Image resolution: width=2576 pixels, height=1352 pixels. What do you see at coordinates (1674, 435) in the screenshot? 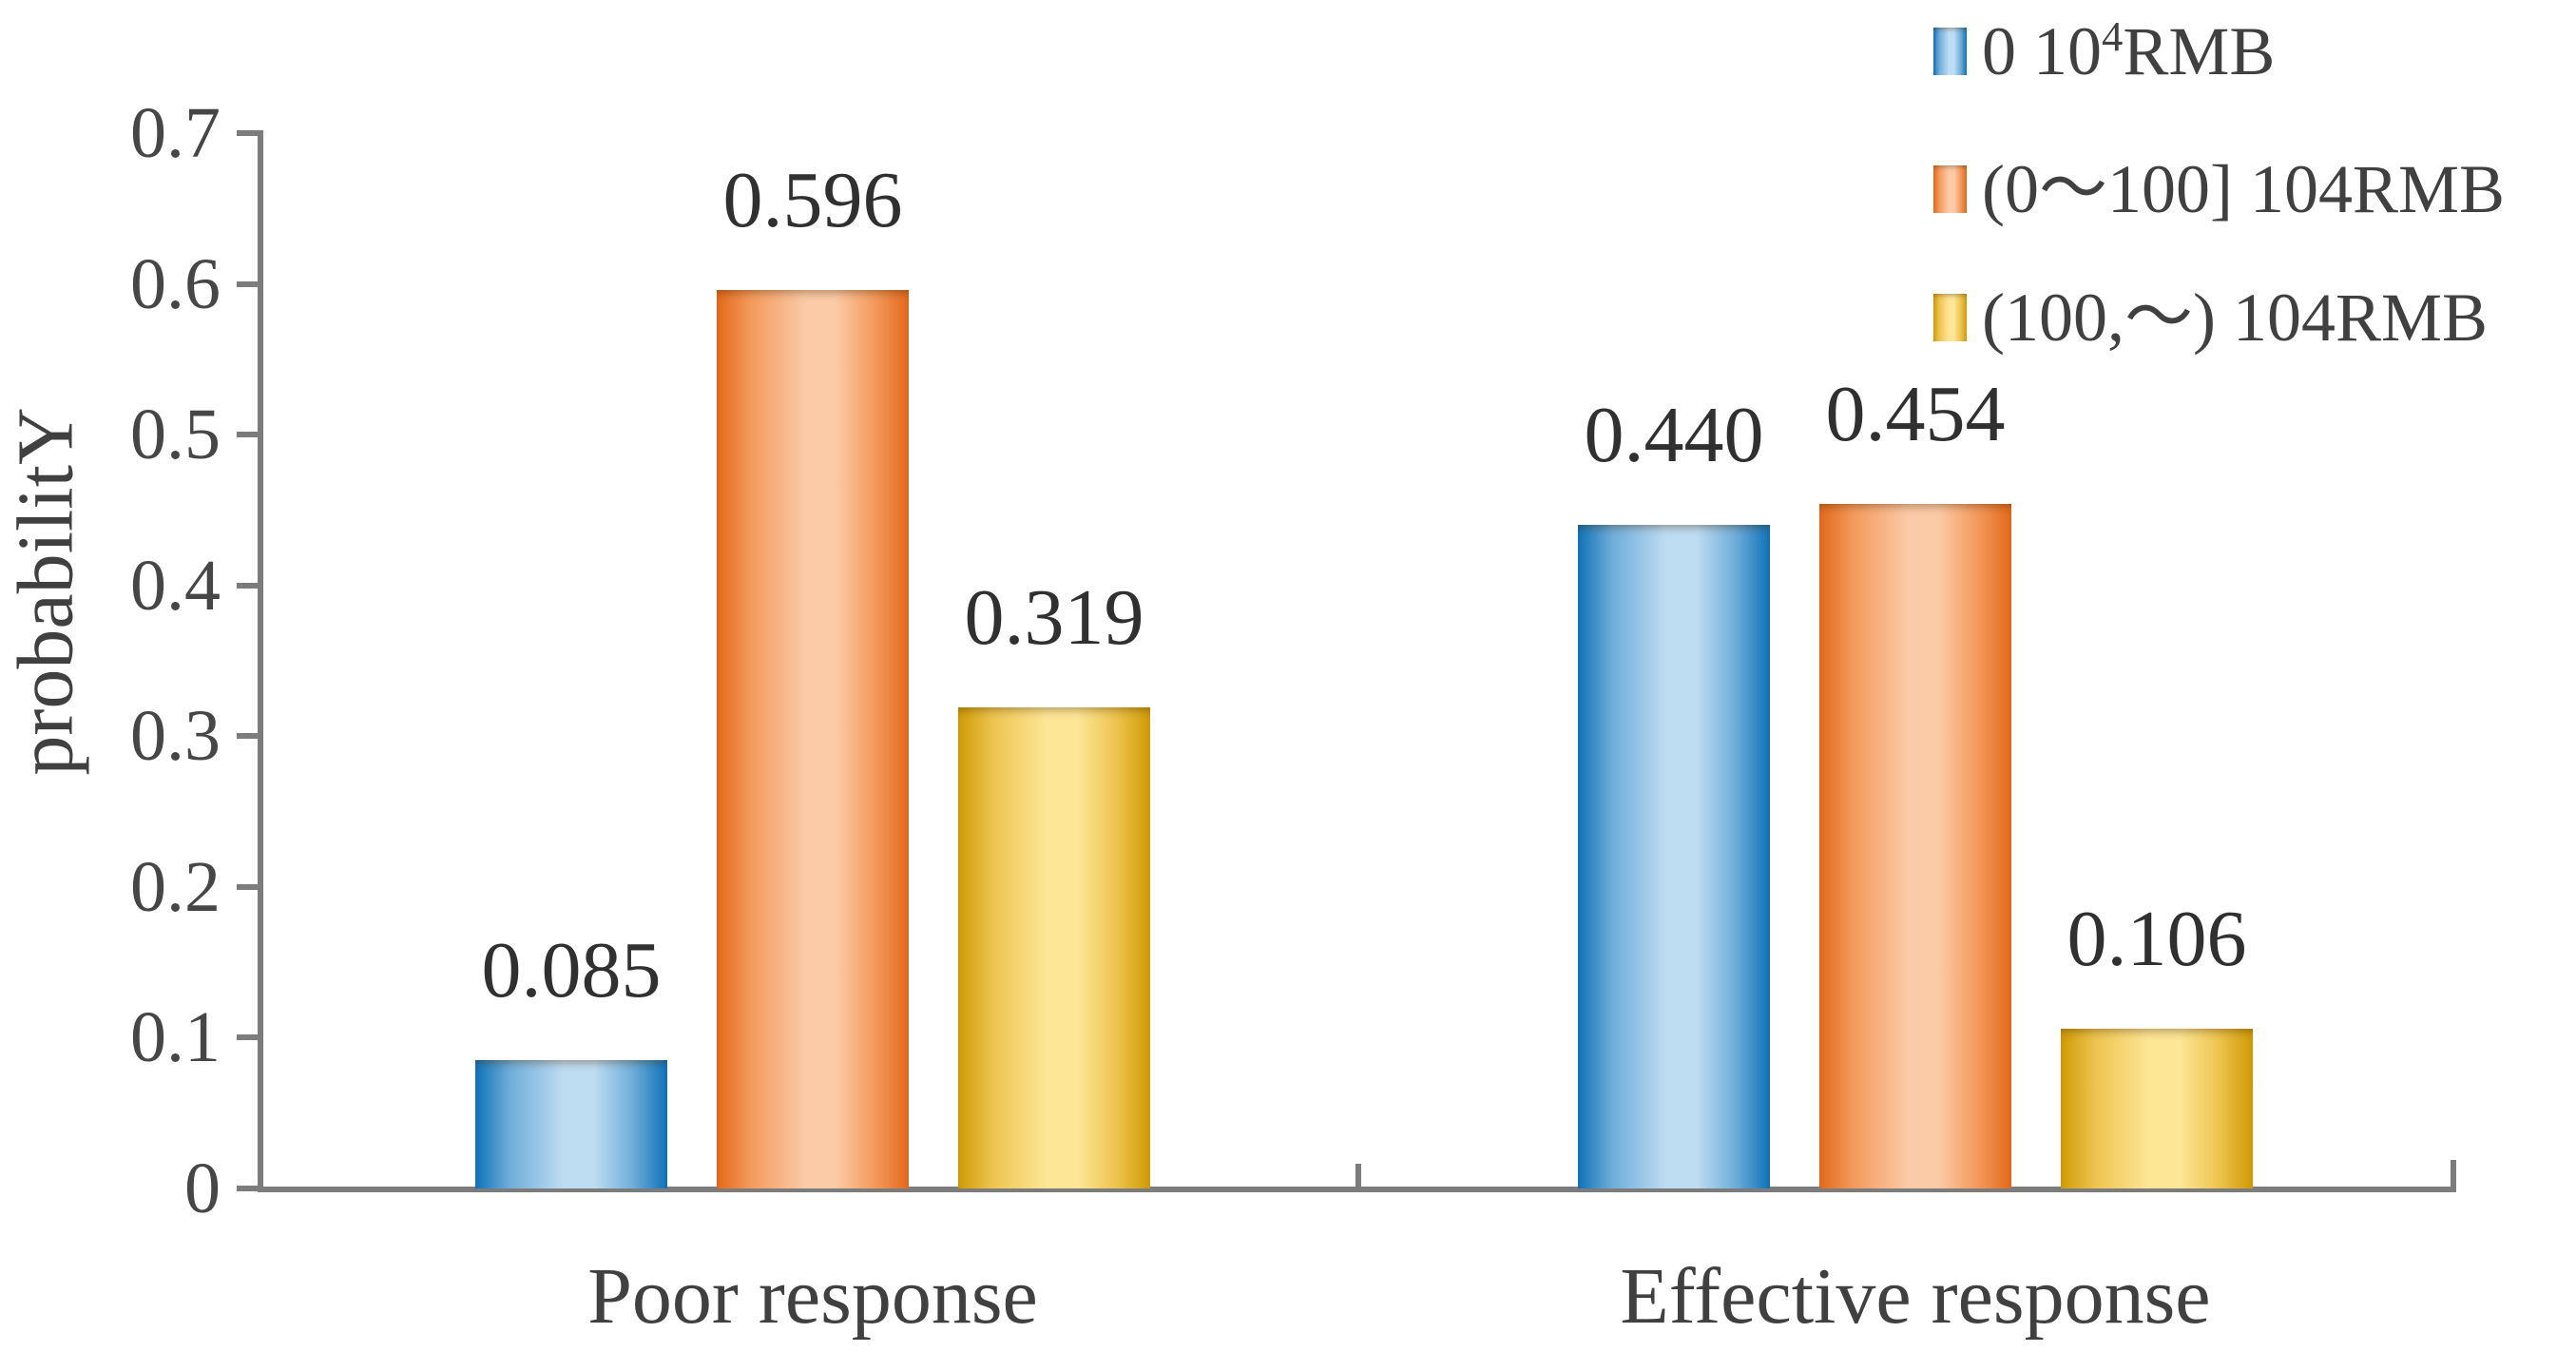
I see `bar-data-label: 0.440` at bounding box center [1674, 435].